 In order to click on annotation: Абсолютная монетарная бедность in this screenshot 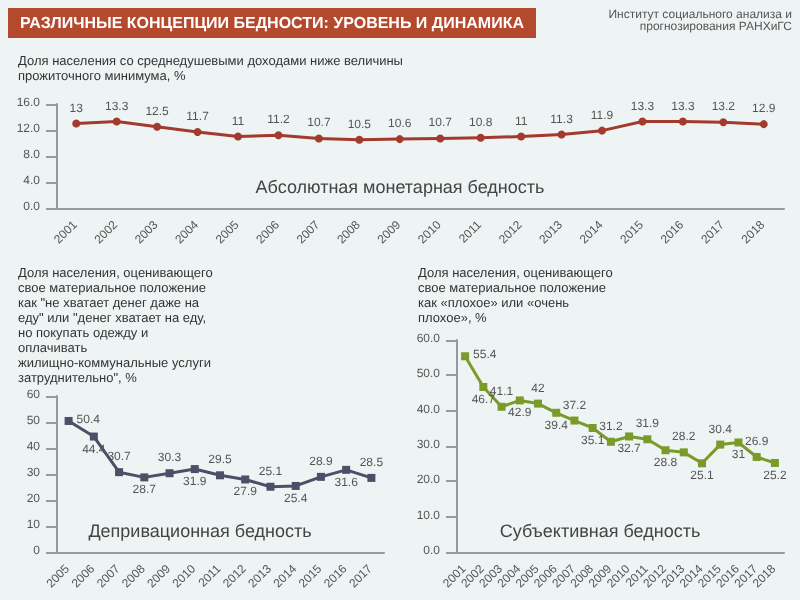, I will do `click(400, 187)`.